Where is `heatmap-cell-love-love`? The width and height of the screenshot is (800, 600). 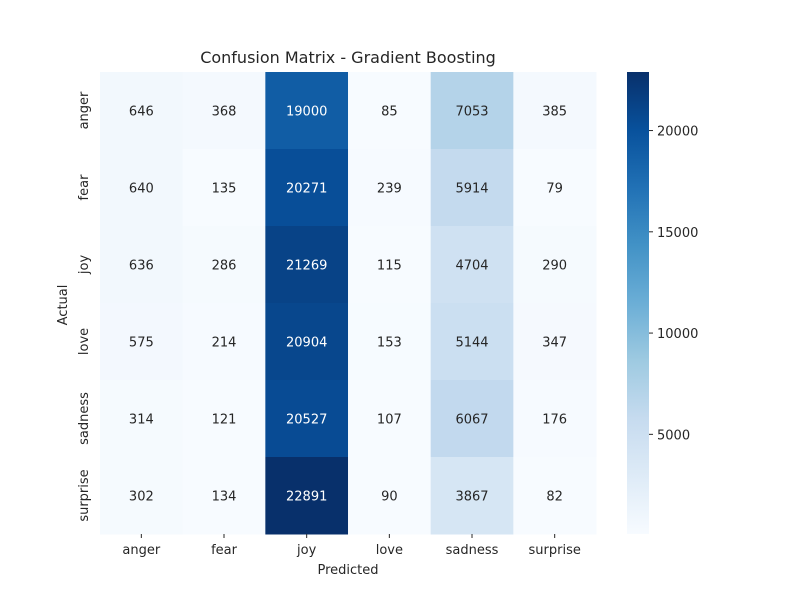 heatmap-cell-love-love is located at coordinates (390, 342).